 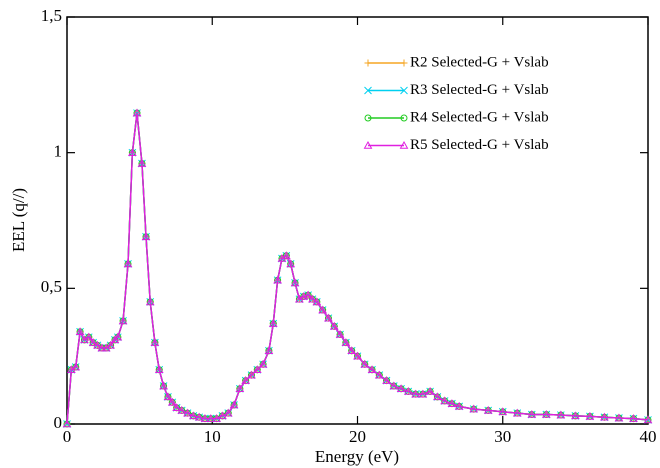 I want to click on x-tick-label: 30, so click(x=502, y=436).